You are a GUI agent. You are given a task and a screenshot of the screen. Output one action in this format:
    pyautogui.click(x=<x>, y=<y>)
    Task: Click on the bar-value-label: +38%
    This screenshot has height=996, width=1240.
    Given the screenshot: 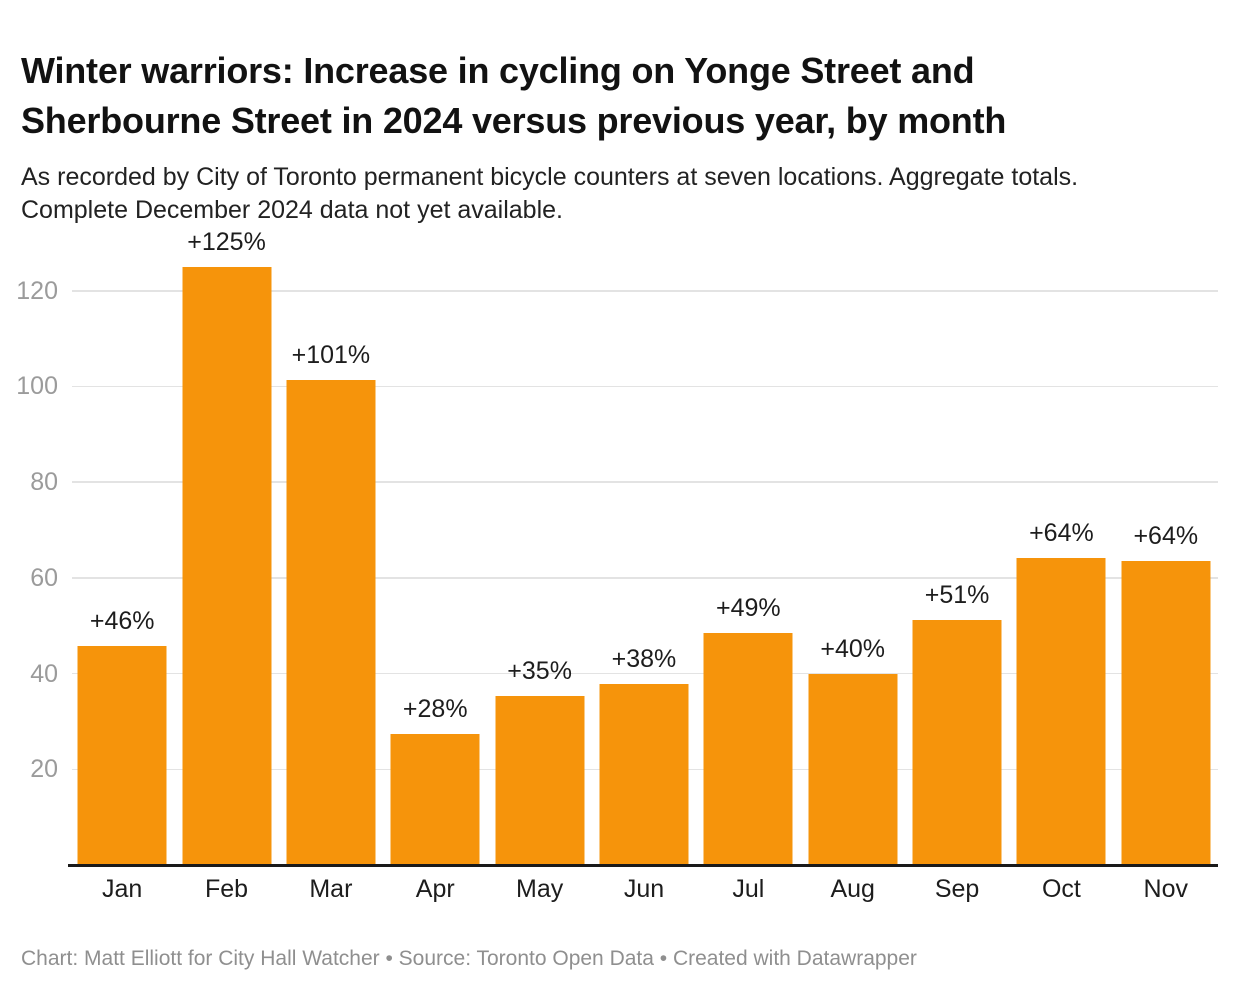 What is the action you would take?
    pyautogui.click(x=644, y=658)
    